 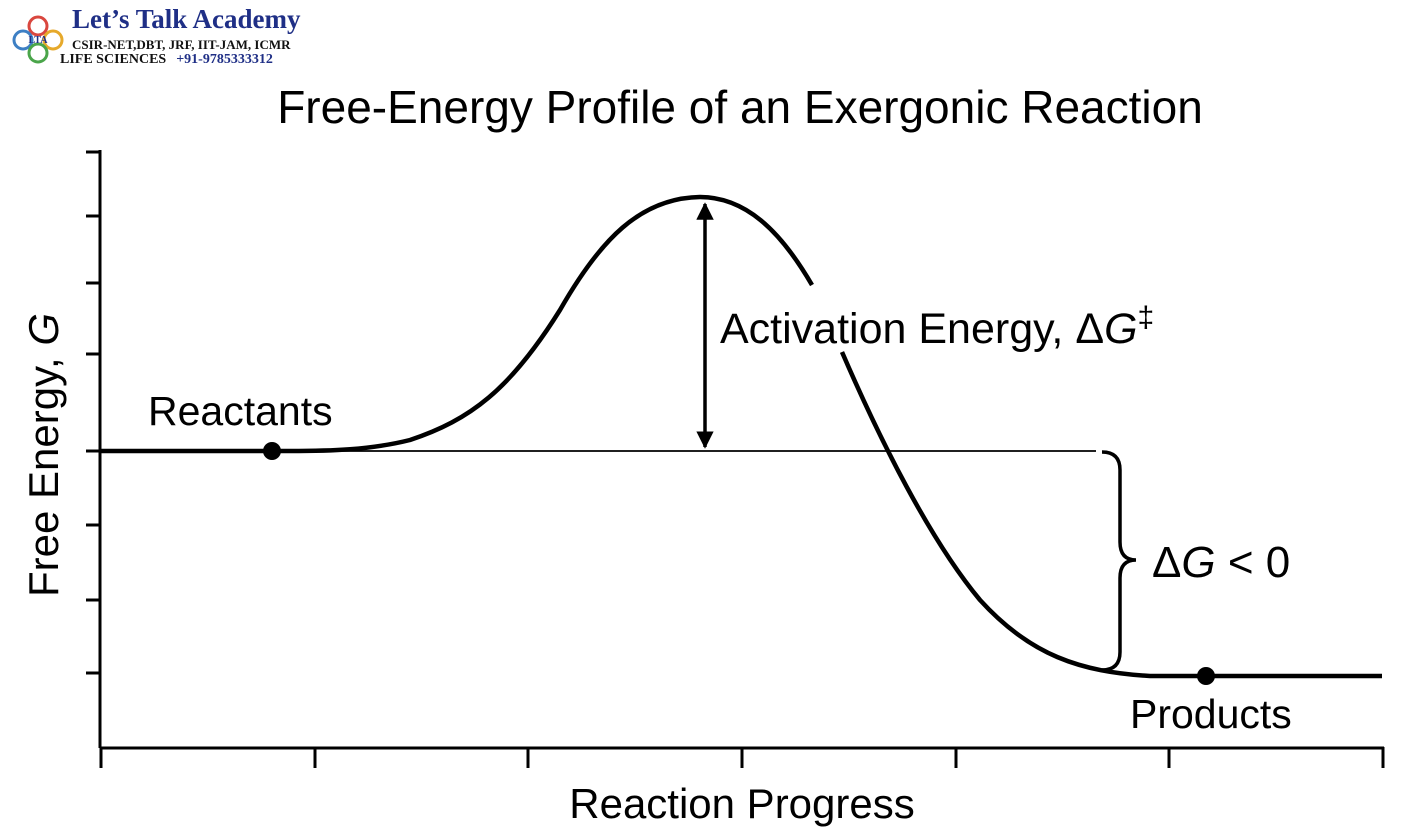 I want to click on activation-energy-label: Activation Energy, ΔG‡, so click(x=937, y=327).